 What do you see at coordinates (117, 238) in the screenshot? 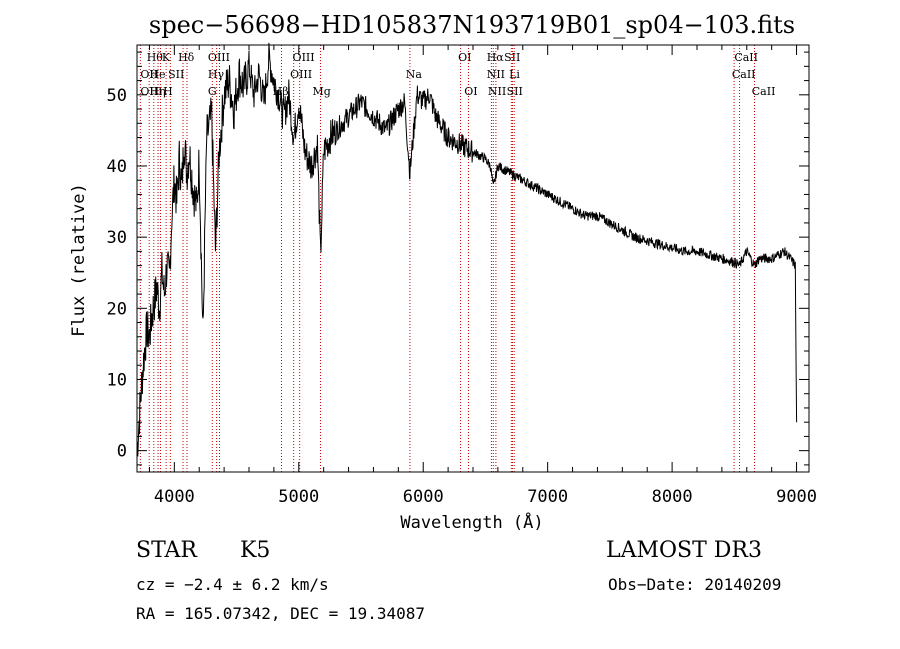
I see `y-tick-label-3: 30` at bounding box center [117, 238].